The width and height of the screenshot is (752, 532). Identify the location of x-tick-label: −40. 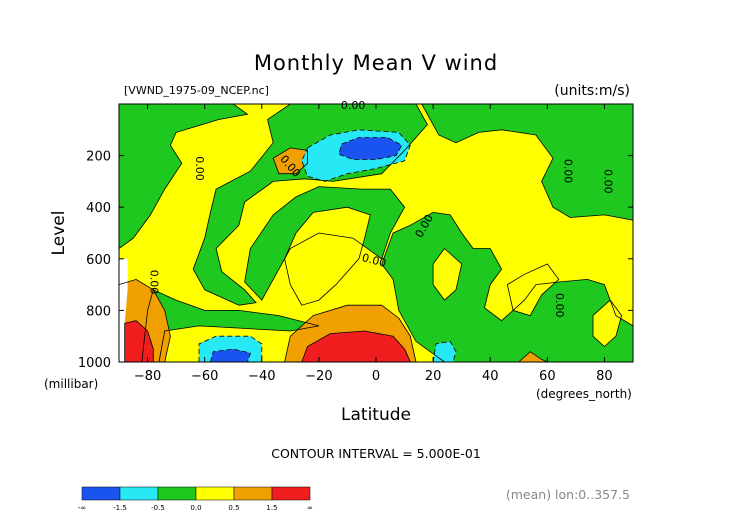
(261, 376).